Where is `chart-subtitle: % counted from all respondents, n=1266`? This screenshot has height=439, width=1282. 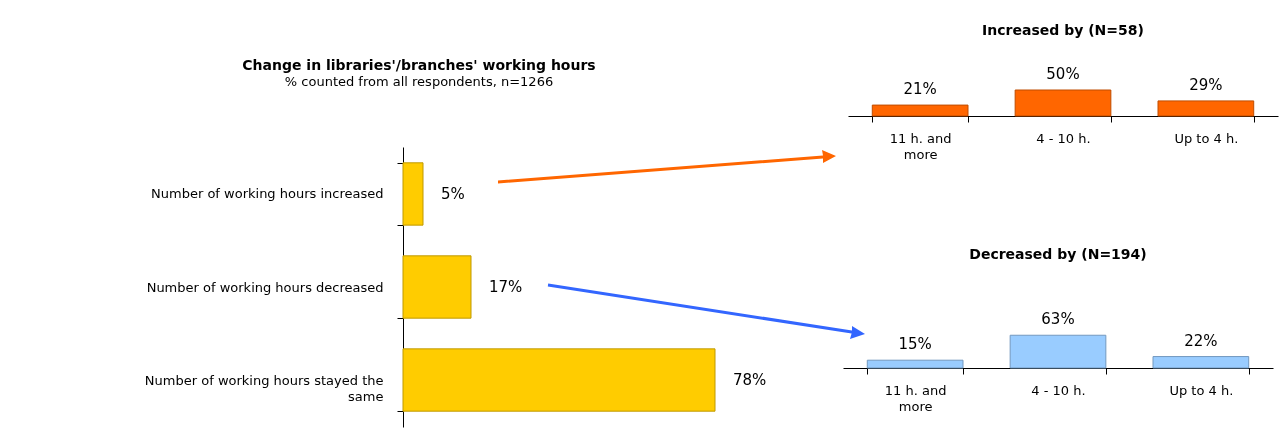 chart-subtitle: % counted from all respondents, n=1266 is located at coordinates (419, 81).